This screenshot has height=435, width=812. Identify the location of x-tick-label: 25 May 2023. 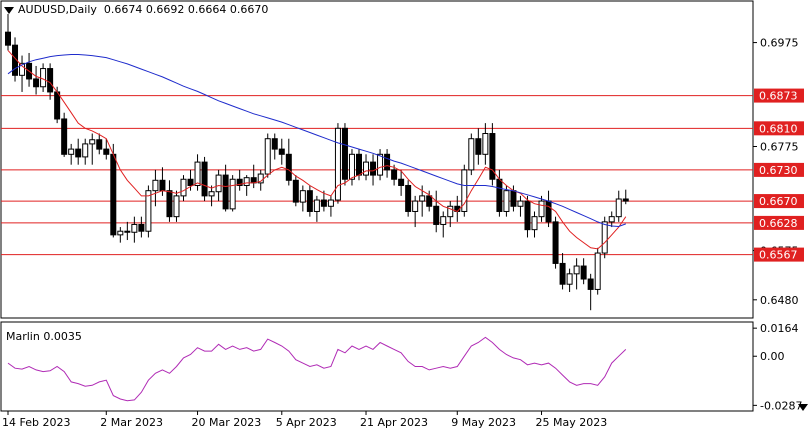
(572, 422).